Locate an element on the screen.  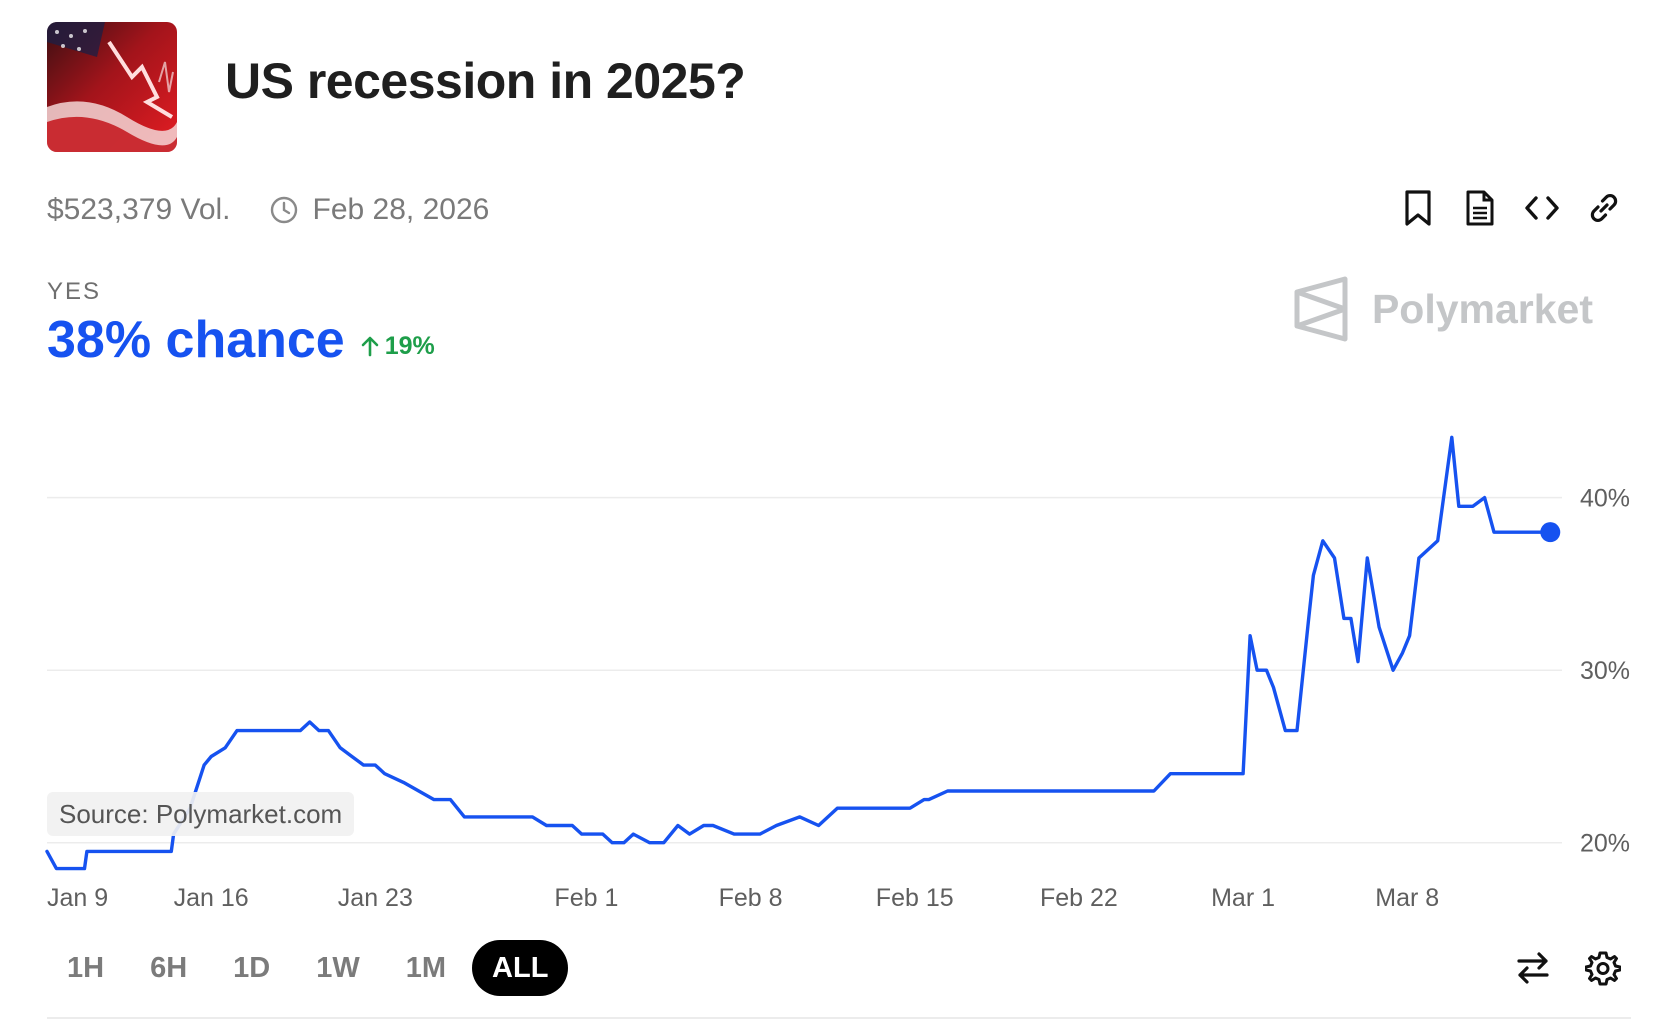
source-label: Source: Polymarket.com is located at coordinates (201, 814).